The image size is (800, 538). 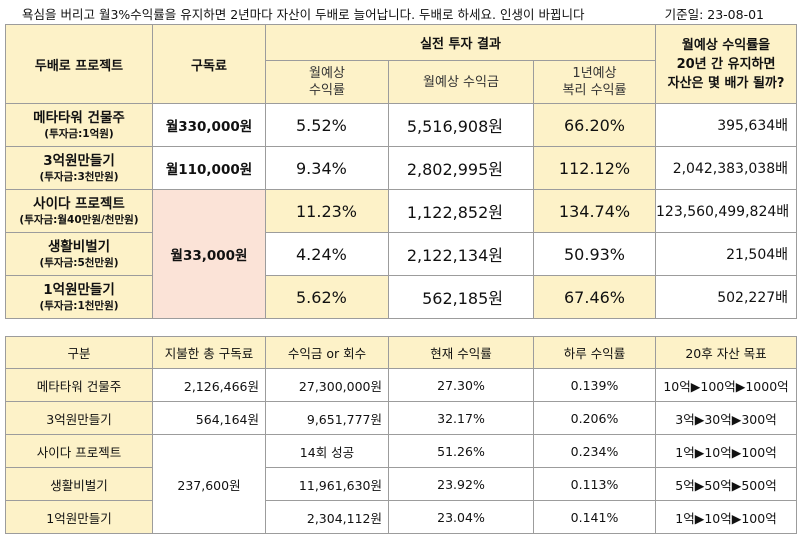 I want to click on status-header-profit: 수익금 or 회수, so click(x=327, y=352).